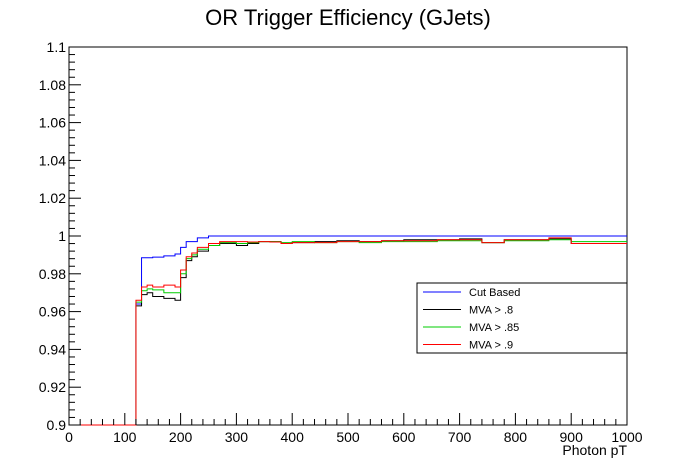 The height and width of the screenshot is (472, 696). I want to click on x-tick-label: 500, so click(348, 437).